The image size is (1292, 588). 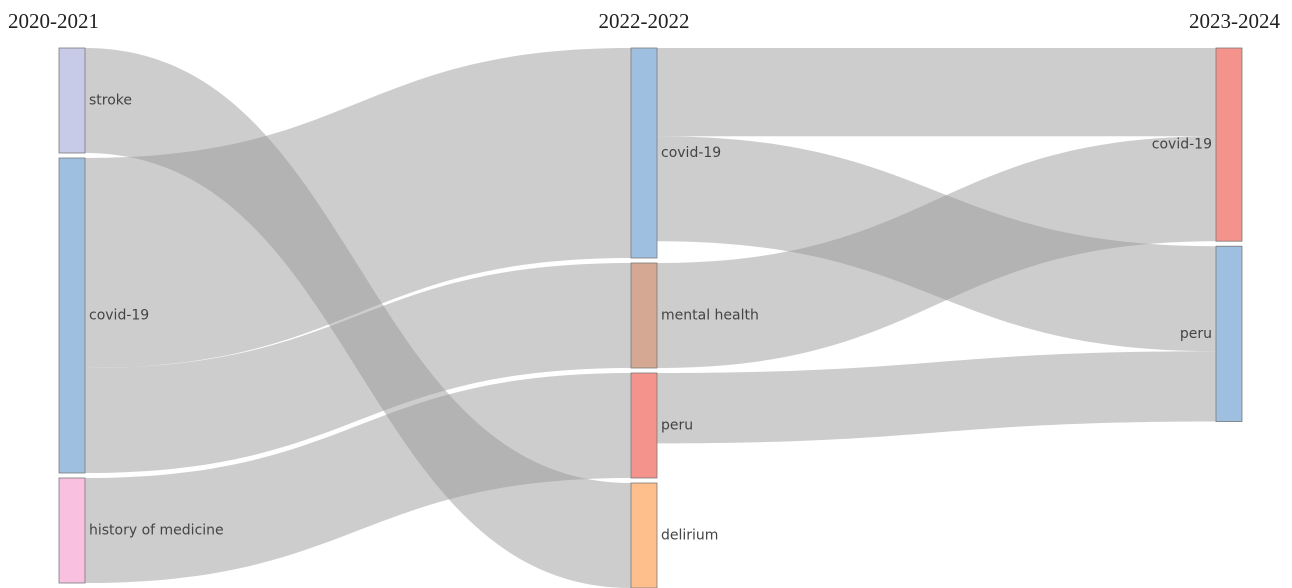 What do you see at coordinates (1234, 21) in the screenshot?
I see `column-header: 2023-2024` at bounding box center [1234, 21].